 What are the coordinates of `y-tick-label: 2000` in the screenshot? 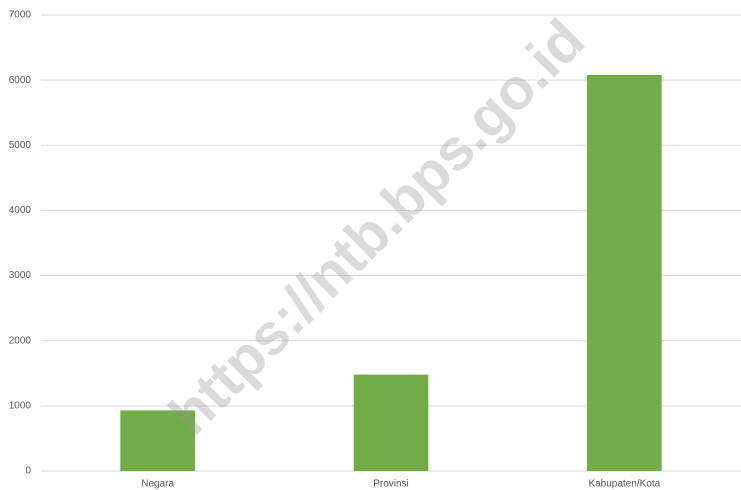 It's located at (20, 340).